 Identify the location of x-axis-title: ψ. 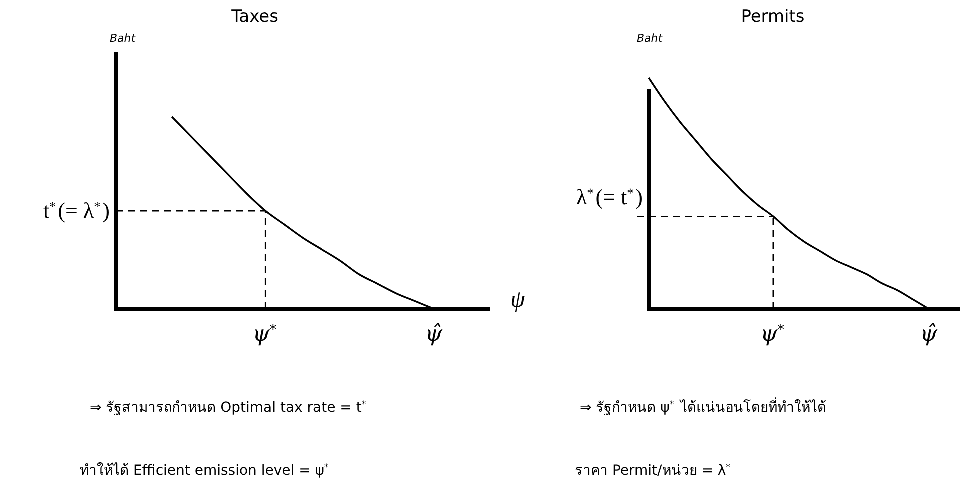
(518, 300).